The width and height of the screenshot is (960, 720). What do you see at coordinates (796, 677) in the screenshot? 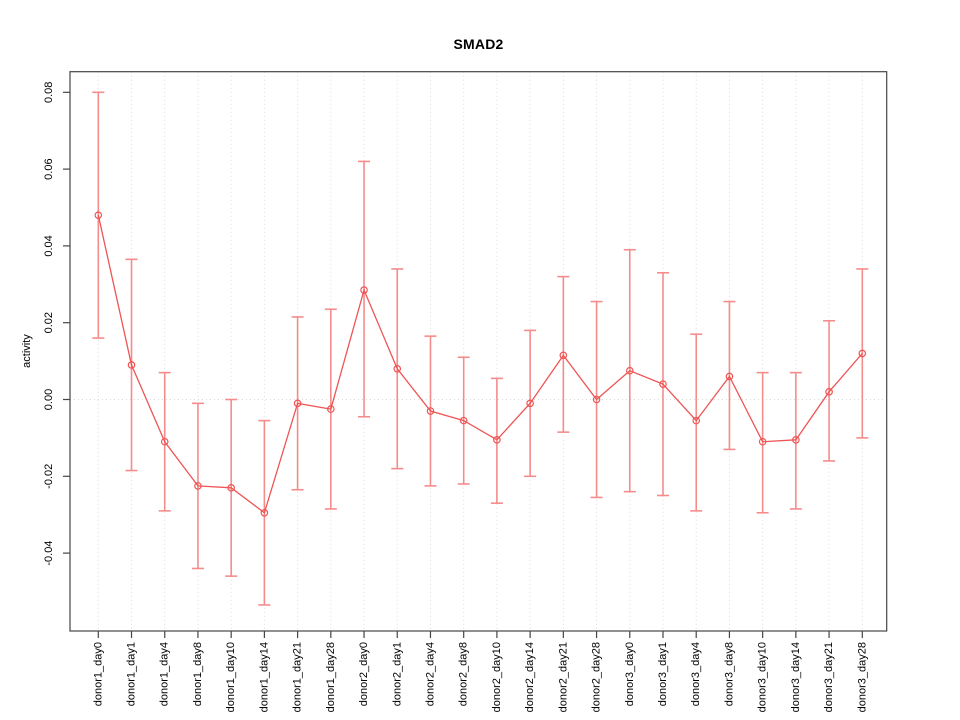
I see `x-tick-label: donor3_day14` at bounding box center [796, 677].